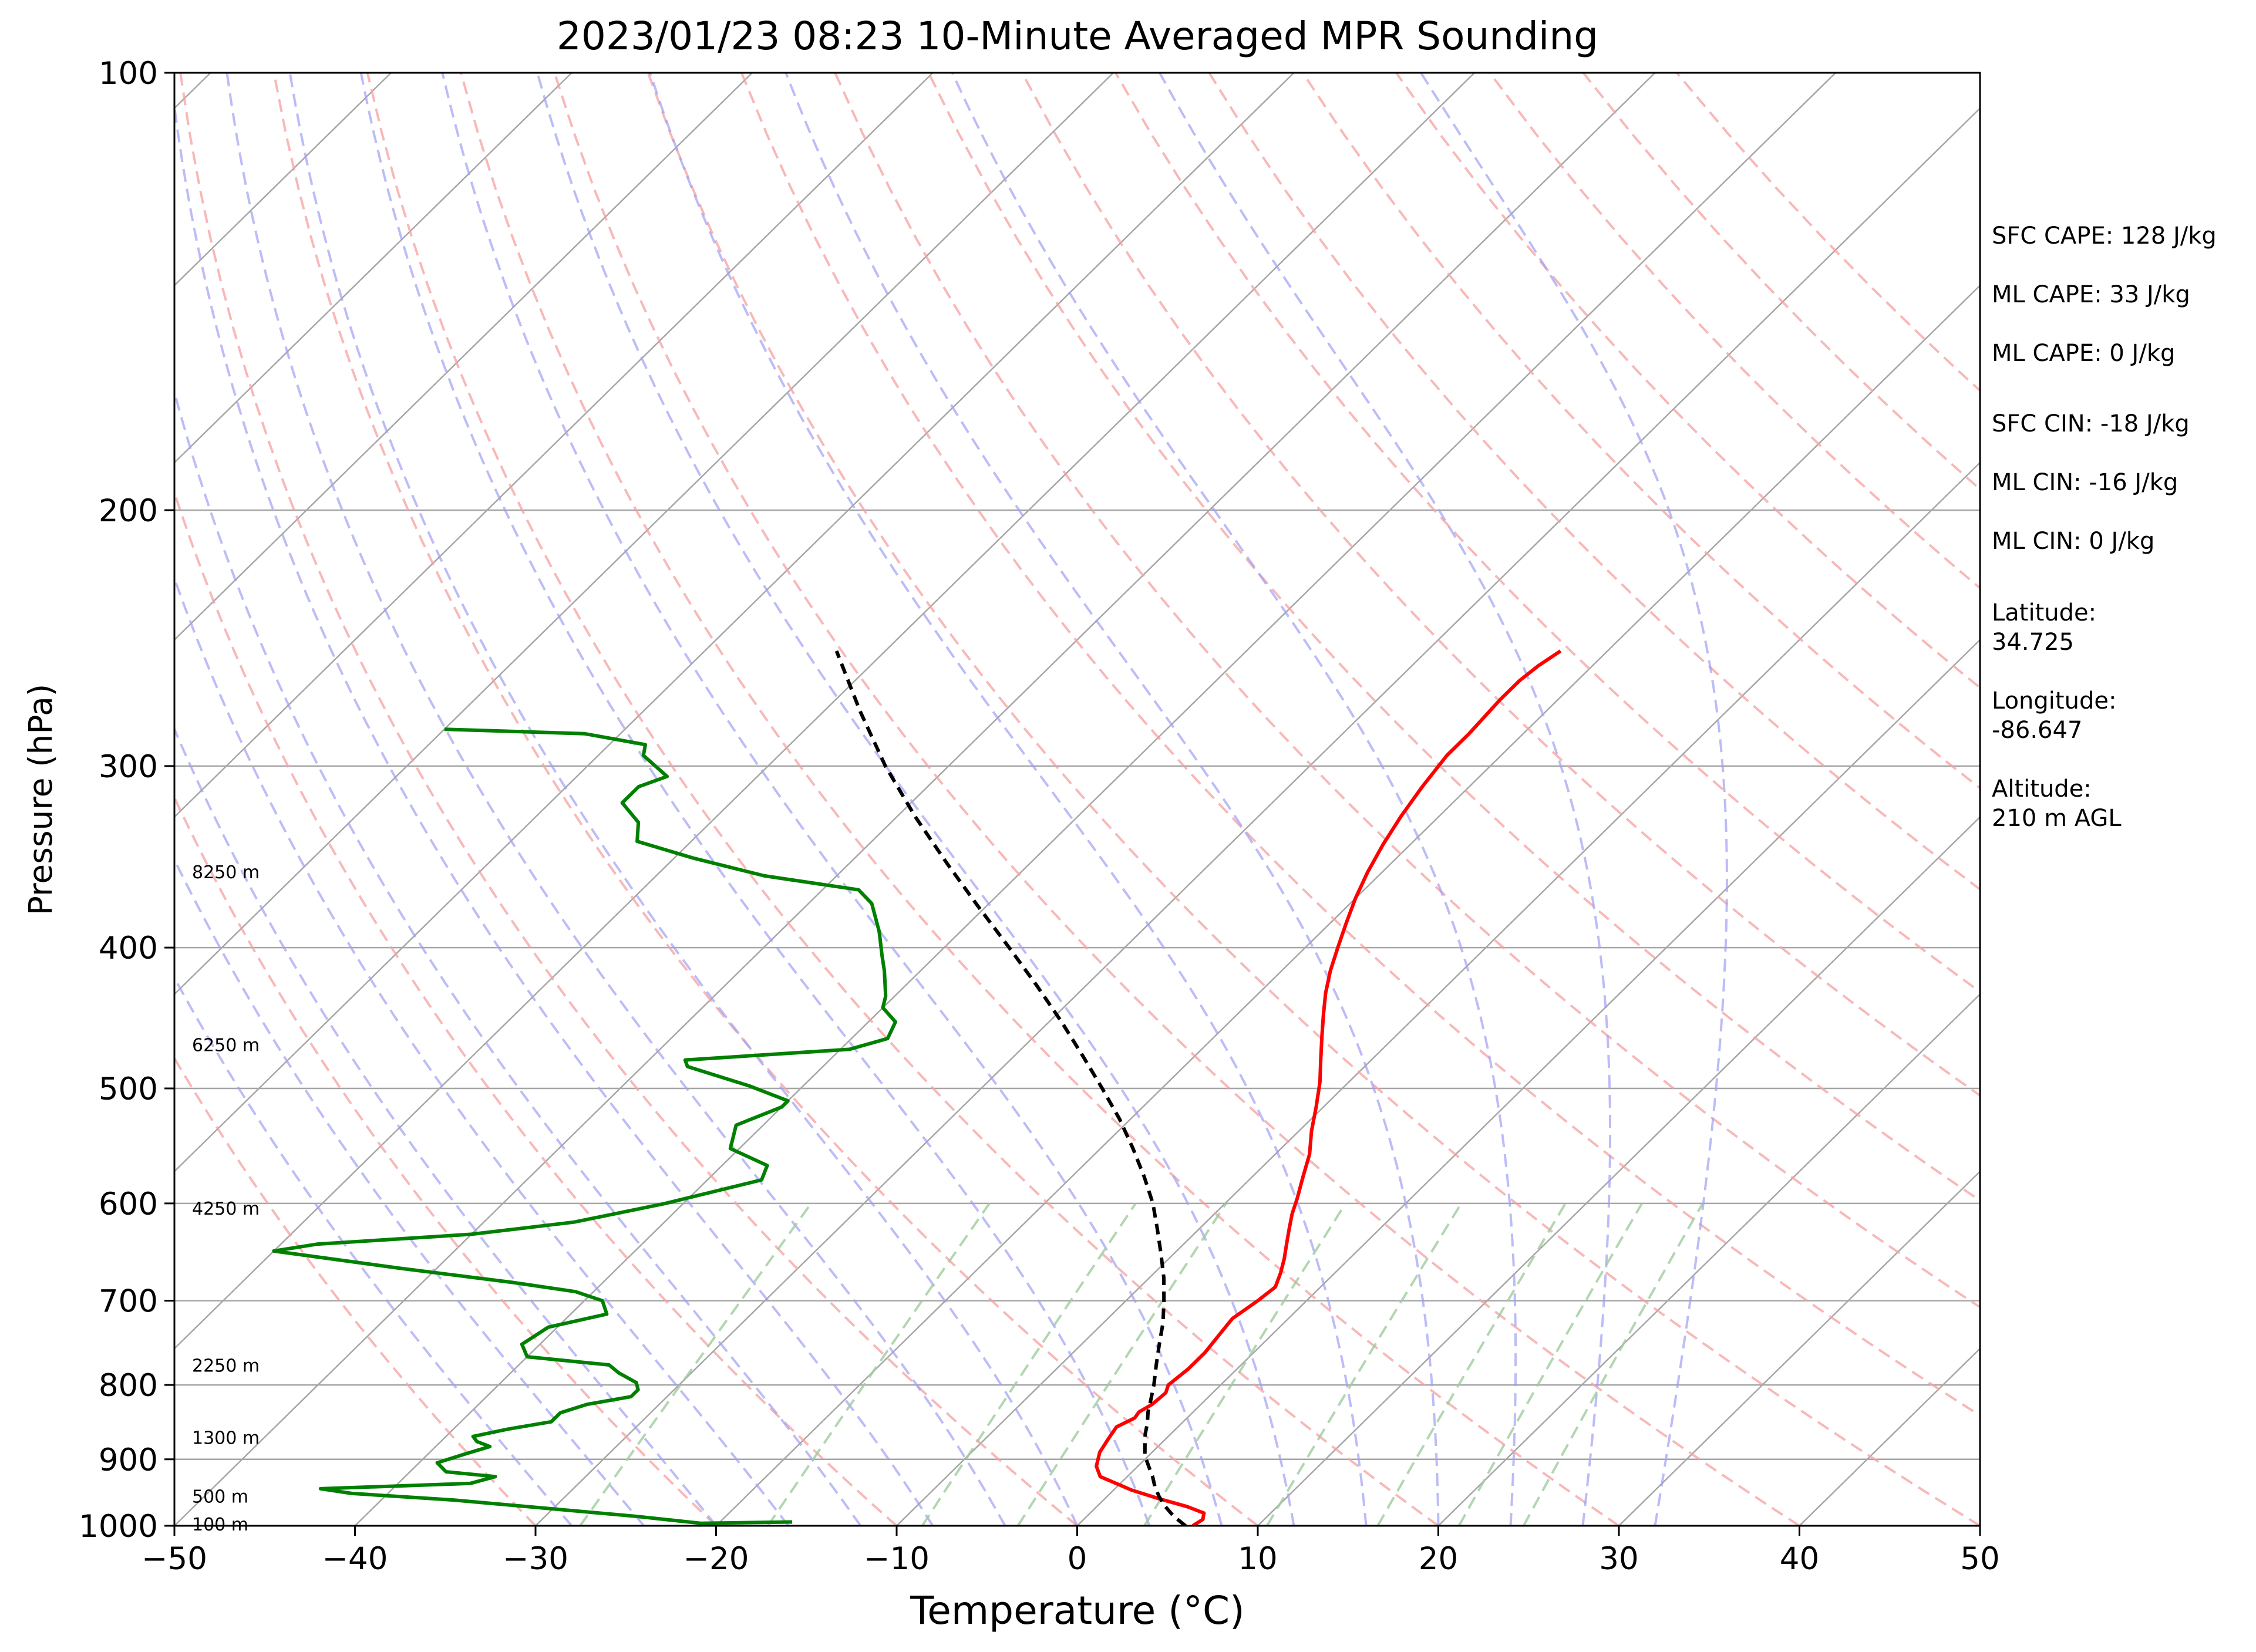 Image resolution: width=2256 pixels, height=1652 pixels. Describe the element at coordinates (40, 800) in the screenshot. I see `y-axis-label: Pressure (hPa)` at that location.